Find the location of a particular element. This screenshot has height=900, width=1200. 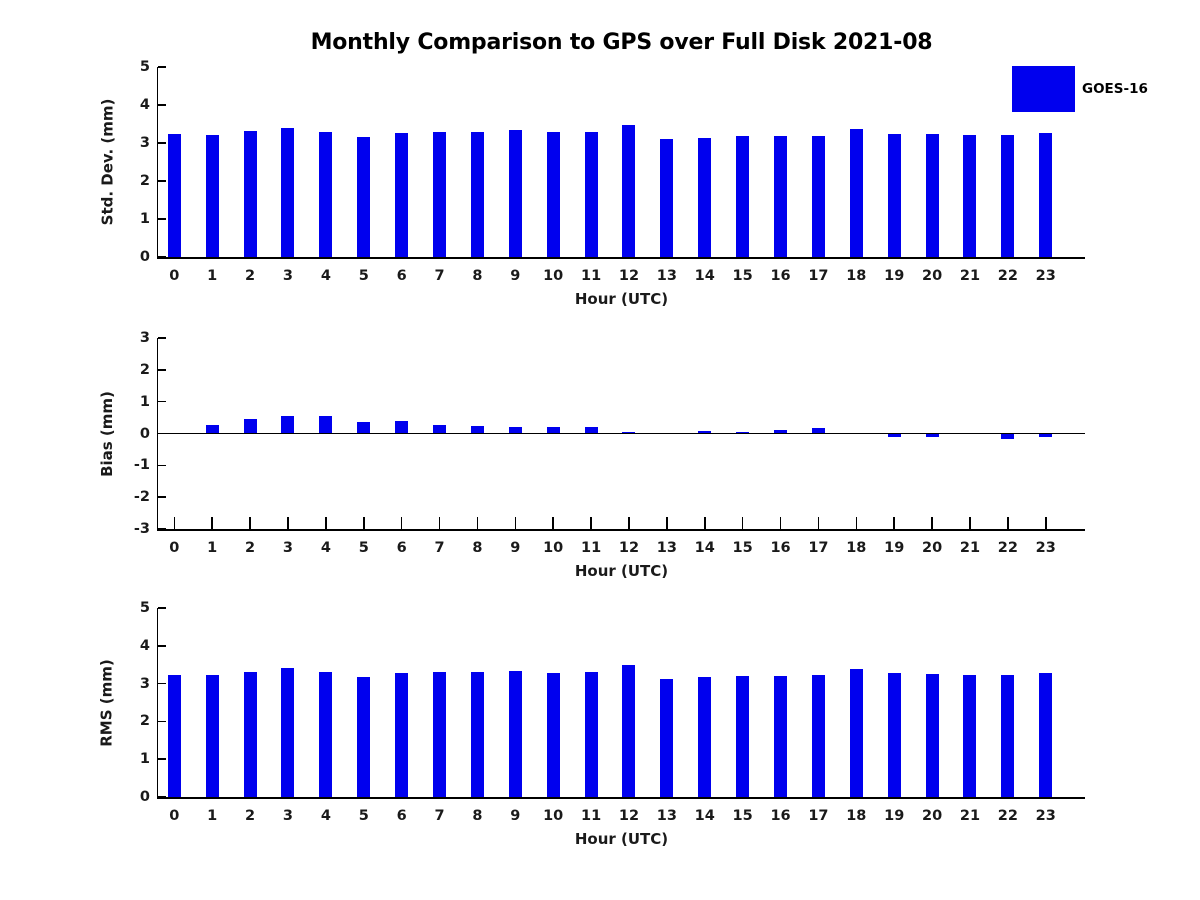

x-tick-label: 14 is located at coordinates (704, 548).